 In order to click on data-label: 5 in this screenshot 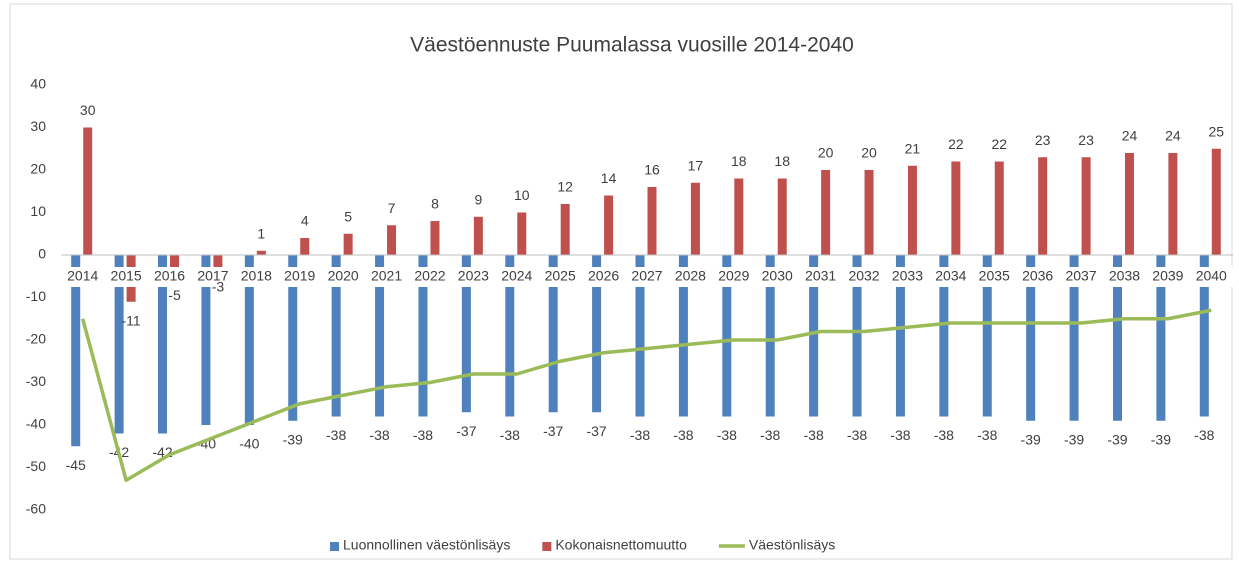, I will do `click(348, 216)`.